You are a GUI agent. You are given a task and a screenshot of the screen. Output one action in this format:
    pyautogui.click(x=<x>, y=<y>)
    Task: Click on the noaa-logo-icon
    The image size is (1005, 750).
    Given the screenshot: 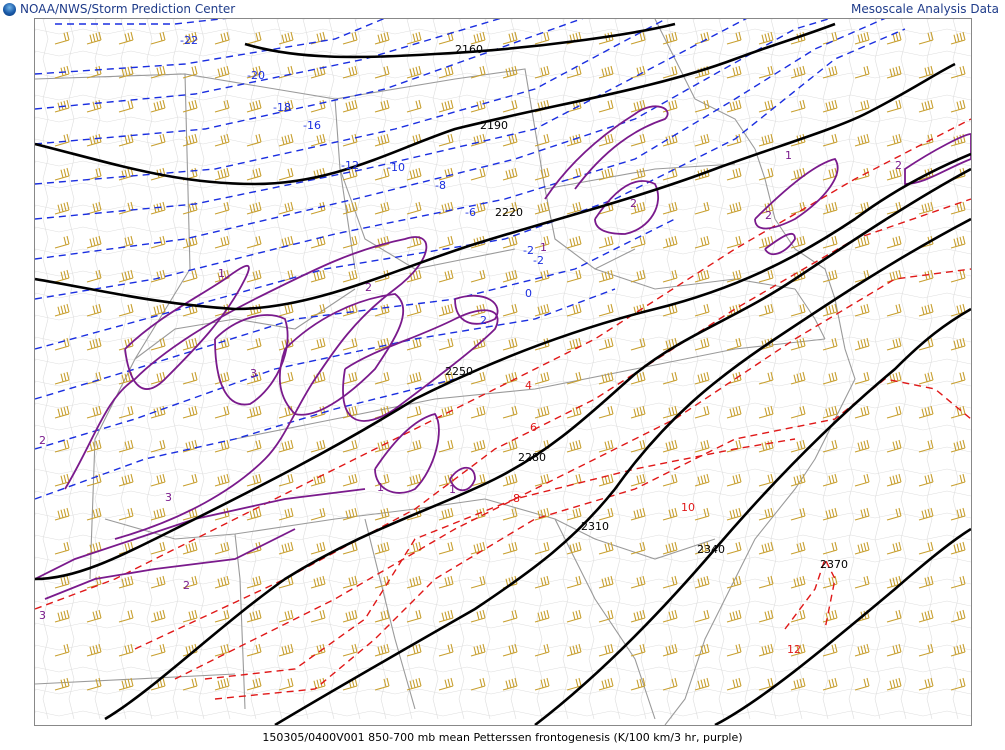 What is the action you would take?
    pyautogui.click(x=9, y=9)
    